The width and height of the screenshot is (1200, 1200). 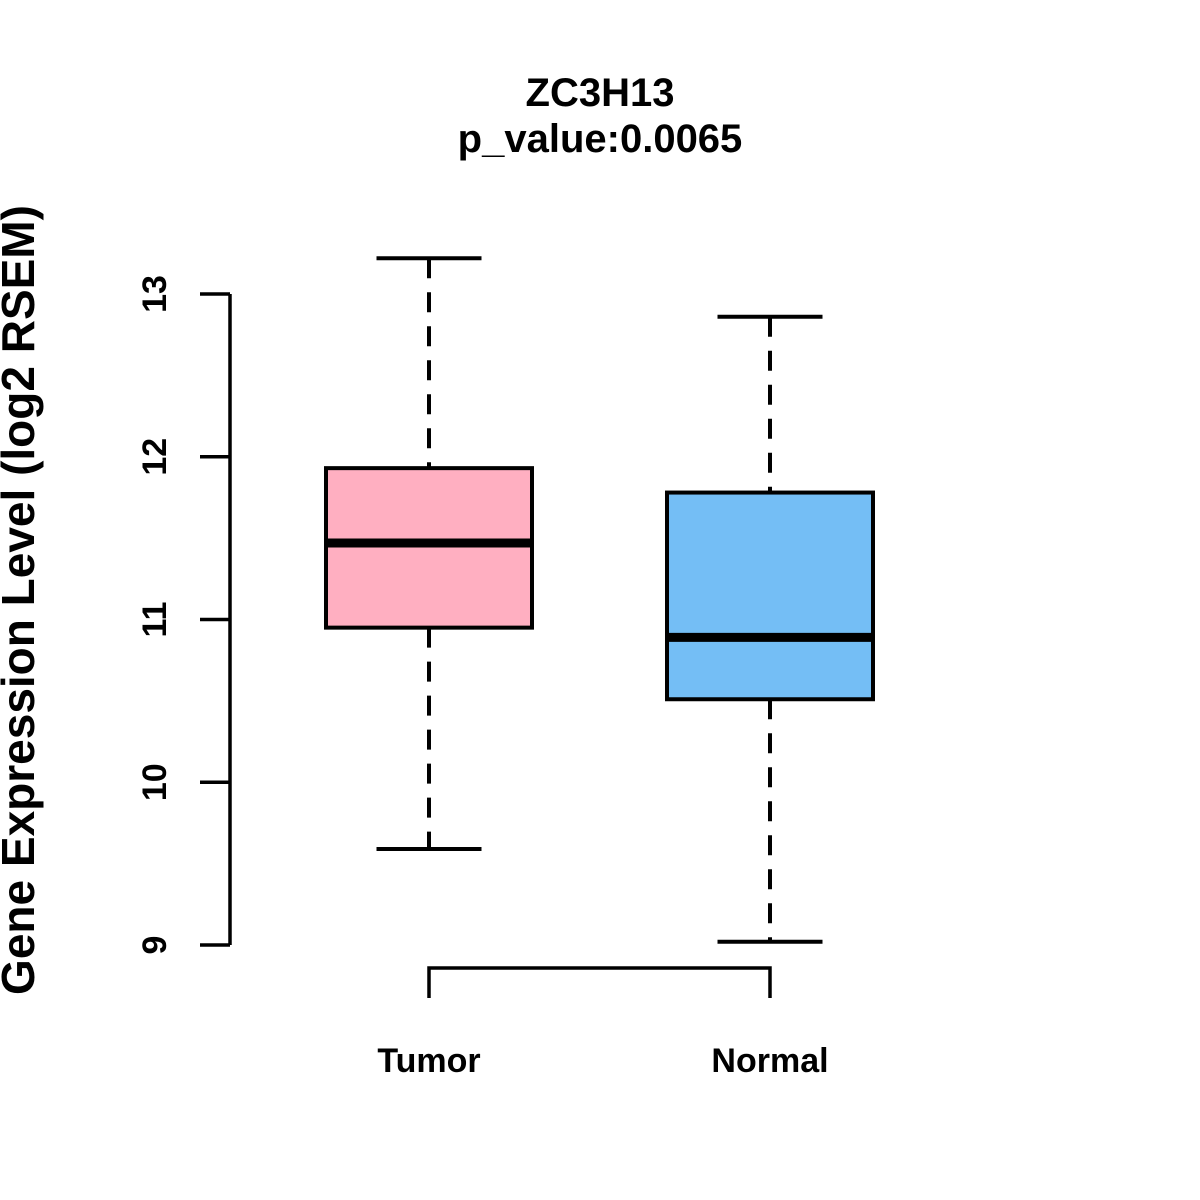 What do you see at coordinates (769, 1061) in the screenshot?
I see `category-label-normal: Normal` at bounding box center [769, 1061].